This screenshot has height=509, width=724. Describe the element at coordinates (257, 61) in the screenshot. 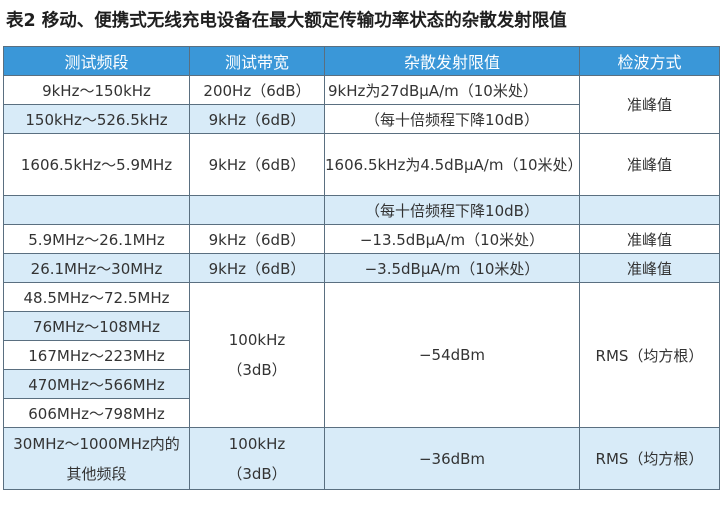

I see `header-test-bandwidth: 测试带宽` at that location.